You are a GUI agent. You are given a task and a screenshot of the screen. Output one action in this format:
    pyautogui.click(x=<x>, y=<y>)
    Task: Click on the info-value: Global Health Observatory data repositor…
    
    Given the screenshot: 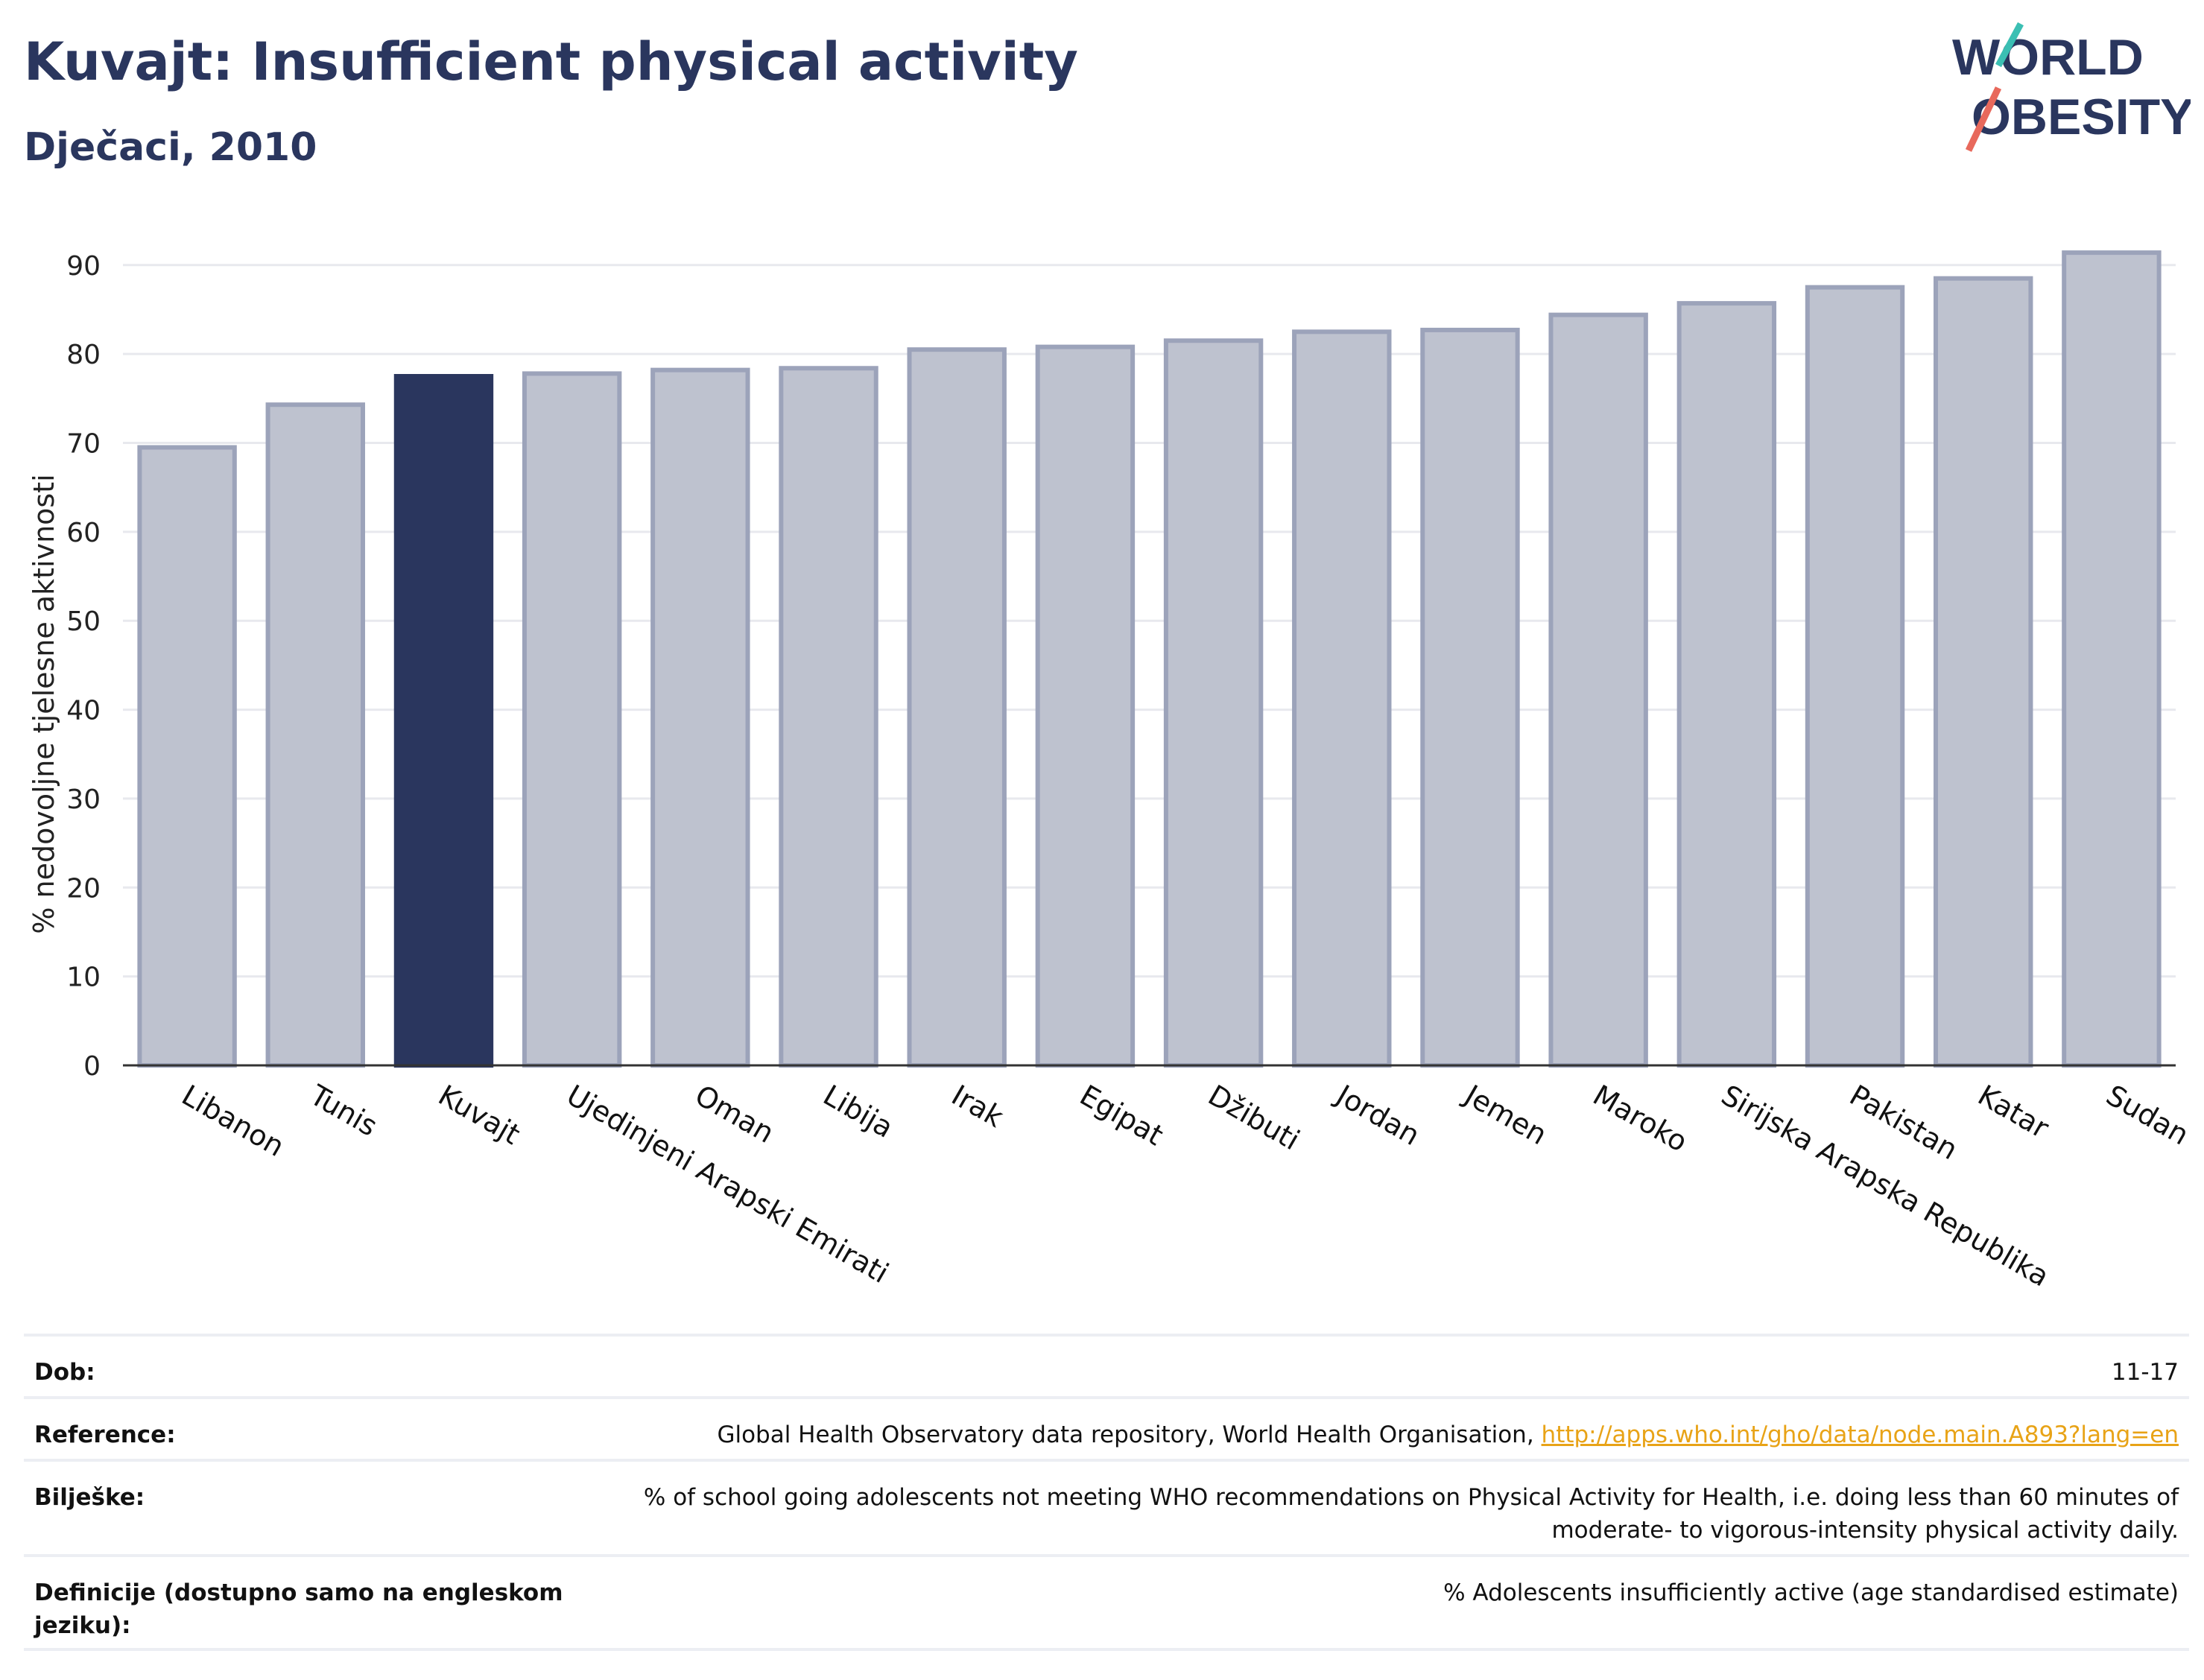 What is the action you would take?
    pyautogui.click(x=1448, y=1439)
    